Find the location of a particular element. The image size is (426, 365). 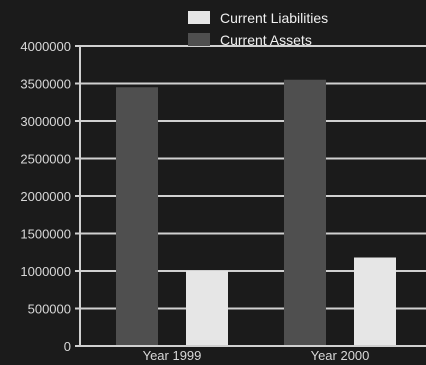

x-category-labels: Year 1999 Year 2000 is located at coordinates (256, 355).